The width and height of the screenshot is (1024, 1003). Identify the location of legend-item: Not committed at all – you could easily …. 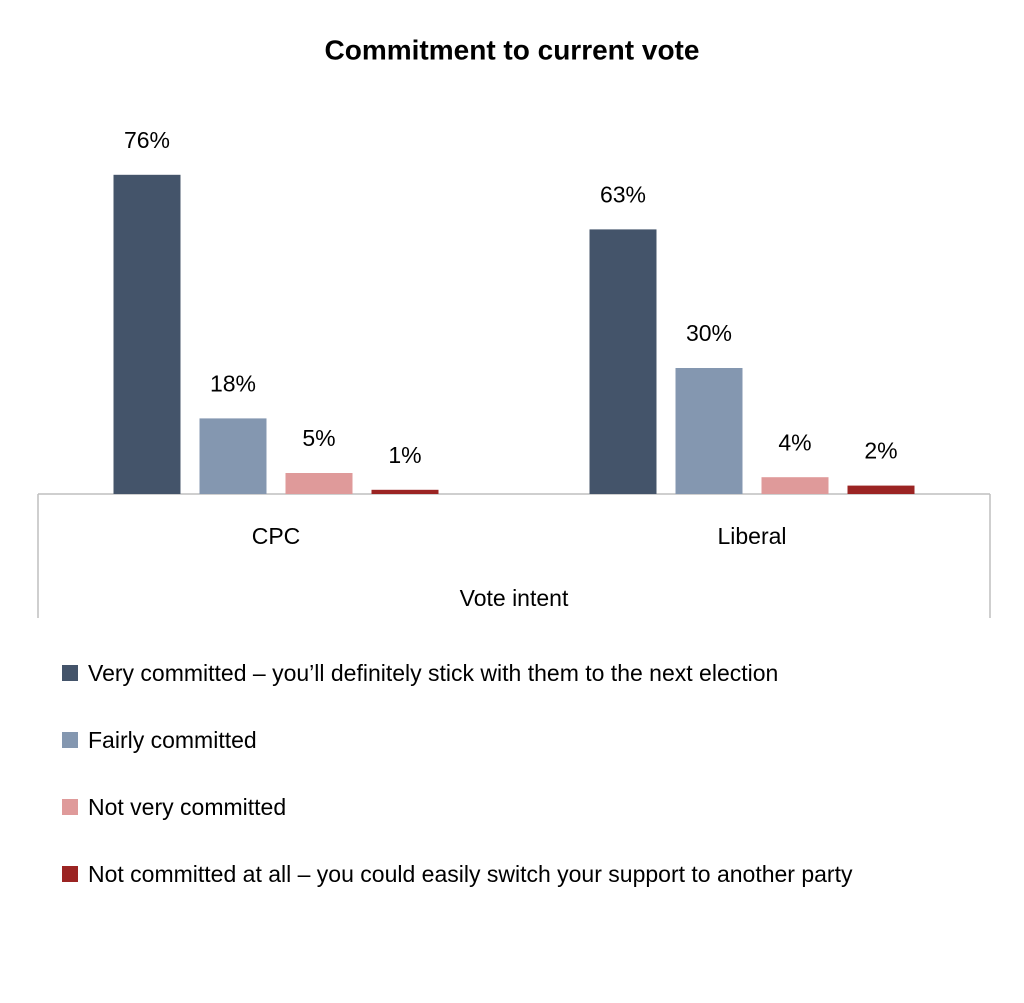
(535, 874).